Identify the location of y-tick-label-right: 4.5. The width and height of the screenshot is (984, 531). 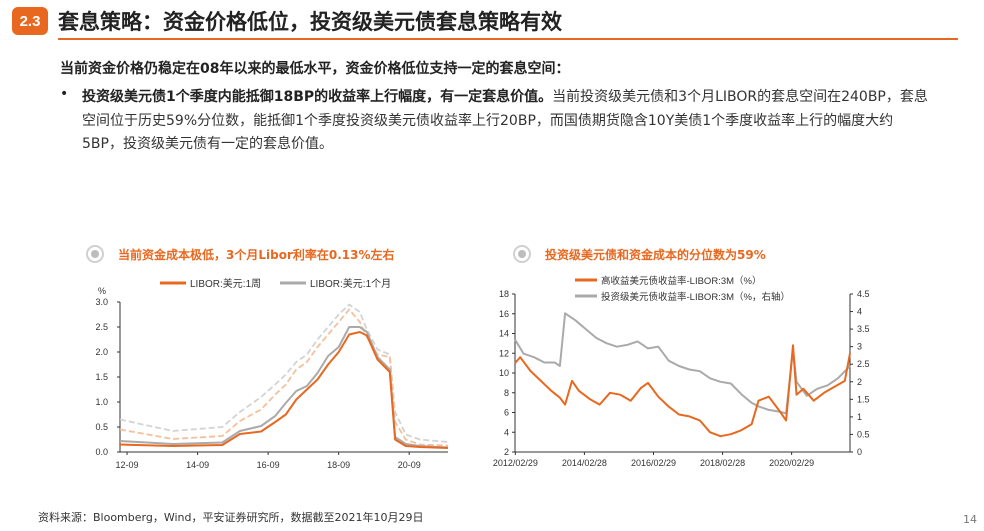
(863, 294).